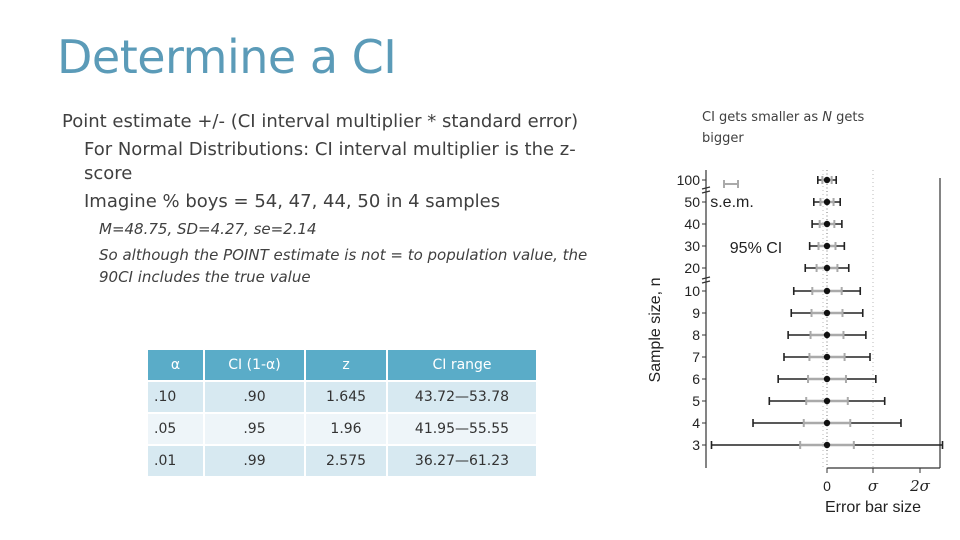  Describe the element at coordinates (696, 335) in the screenshot. I see `y-tick-label: 8` at that location.